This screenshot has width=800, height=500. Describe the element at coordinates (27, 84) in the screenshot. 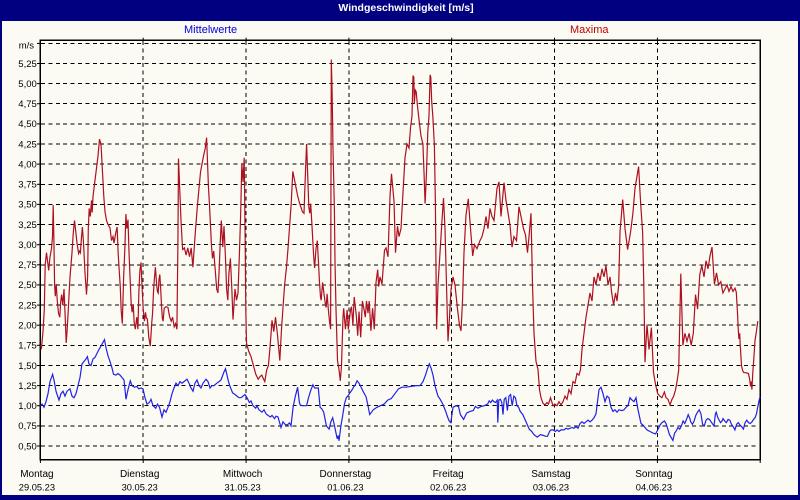

I see `svg-text: 5,00` at that location.